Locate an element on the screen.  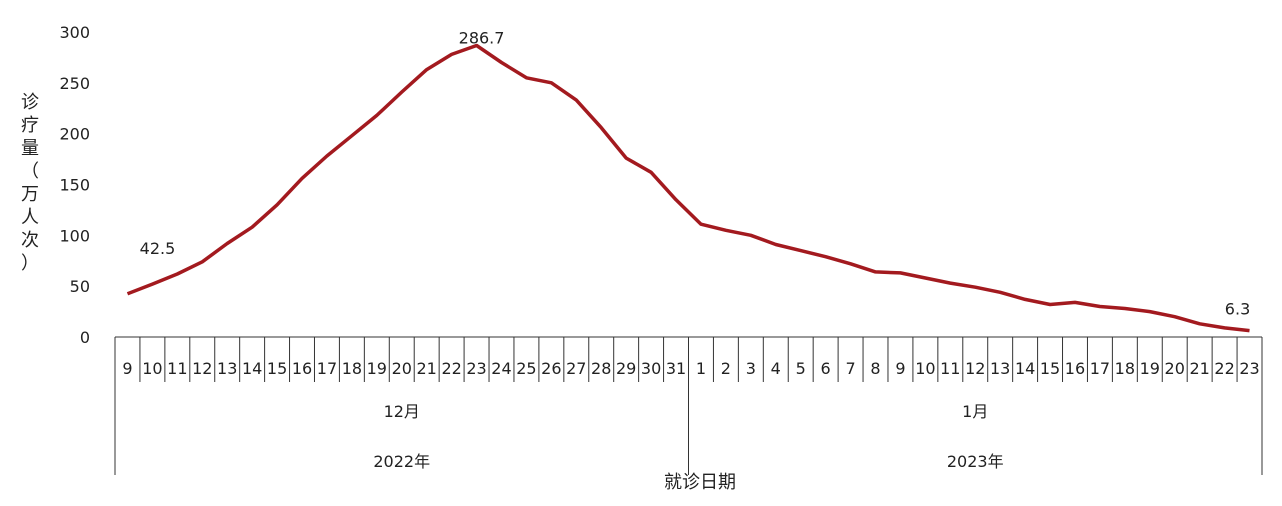
month-label: 1月 is located at coordinates (975, 411).